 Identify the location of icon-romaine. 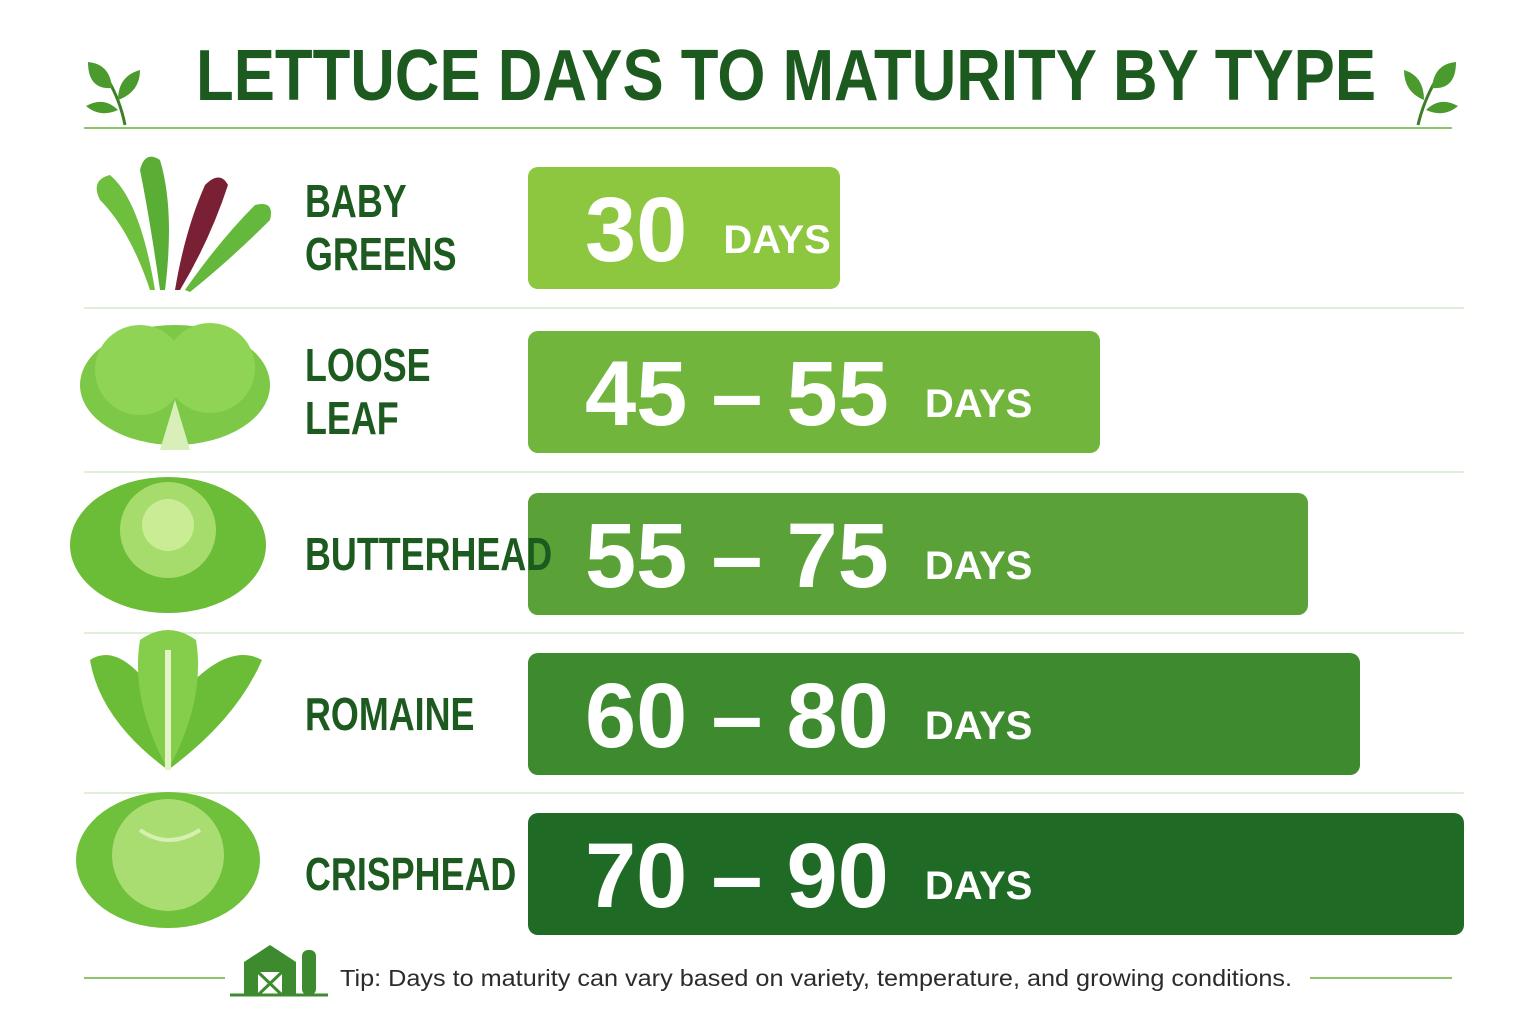
(176, 700).